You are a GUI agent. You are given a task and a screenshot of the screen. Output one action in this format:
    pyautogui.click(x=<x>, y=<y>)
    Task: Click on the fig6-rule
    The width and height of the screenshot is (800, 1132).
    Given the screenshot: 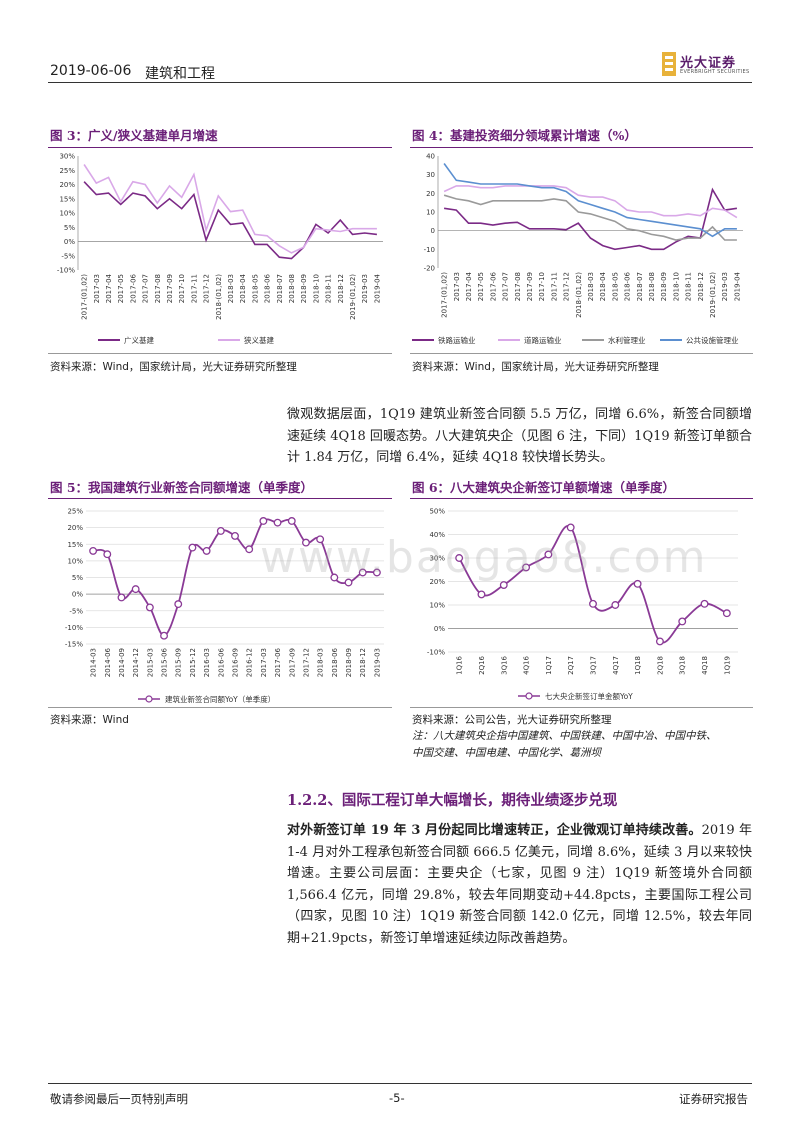 What is the action you would take?
    pyautogui.click(x=581, y=498)
    